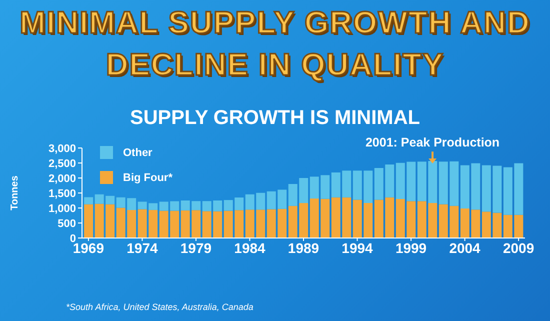  What do you see at coordinates (304, 248) in the screenshot?
I see `x-tick-label: 1989` at bounding box center [304, 248].